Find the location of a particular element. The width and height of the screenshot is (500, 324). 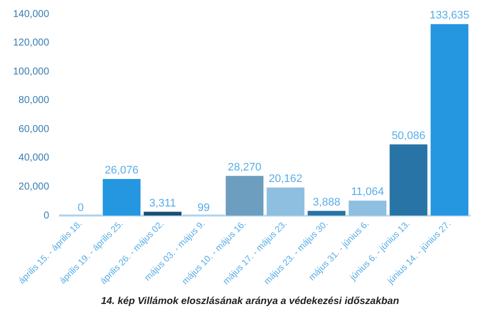

data-label: 3,888 is located at coordinates (326, 202).